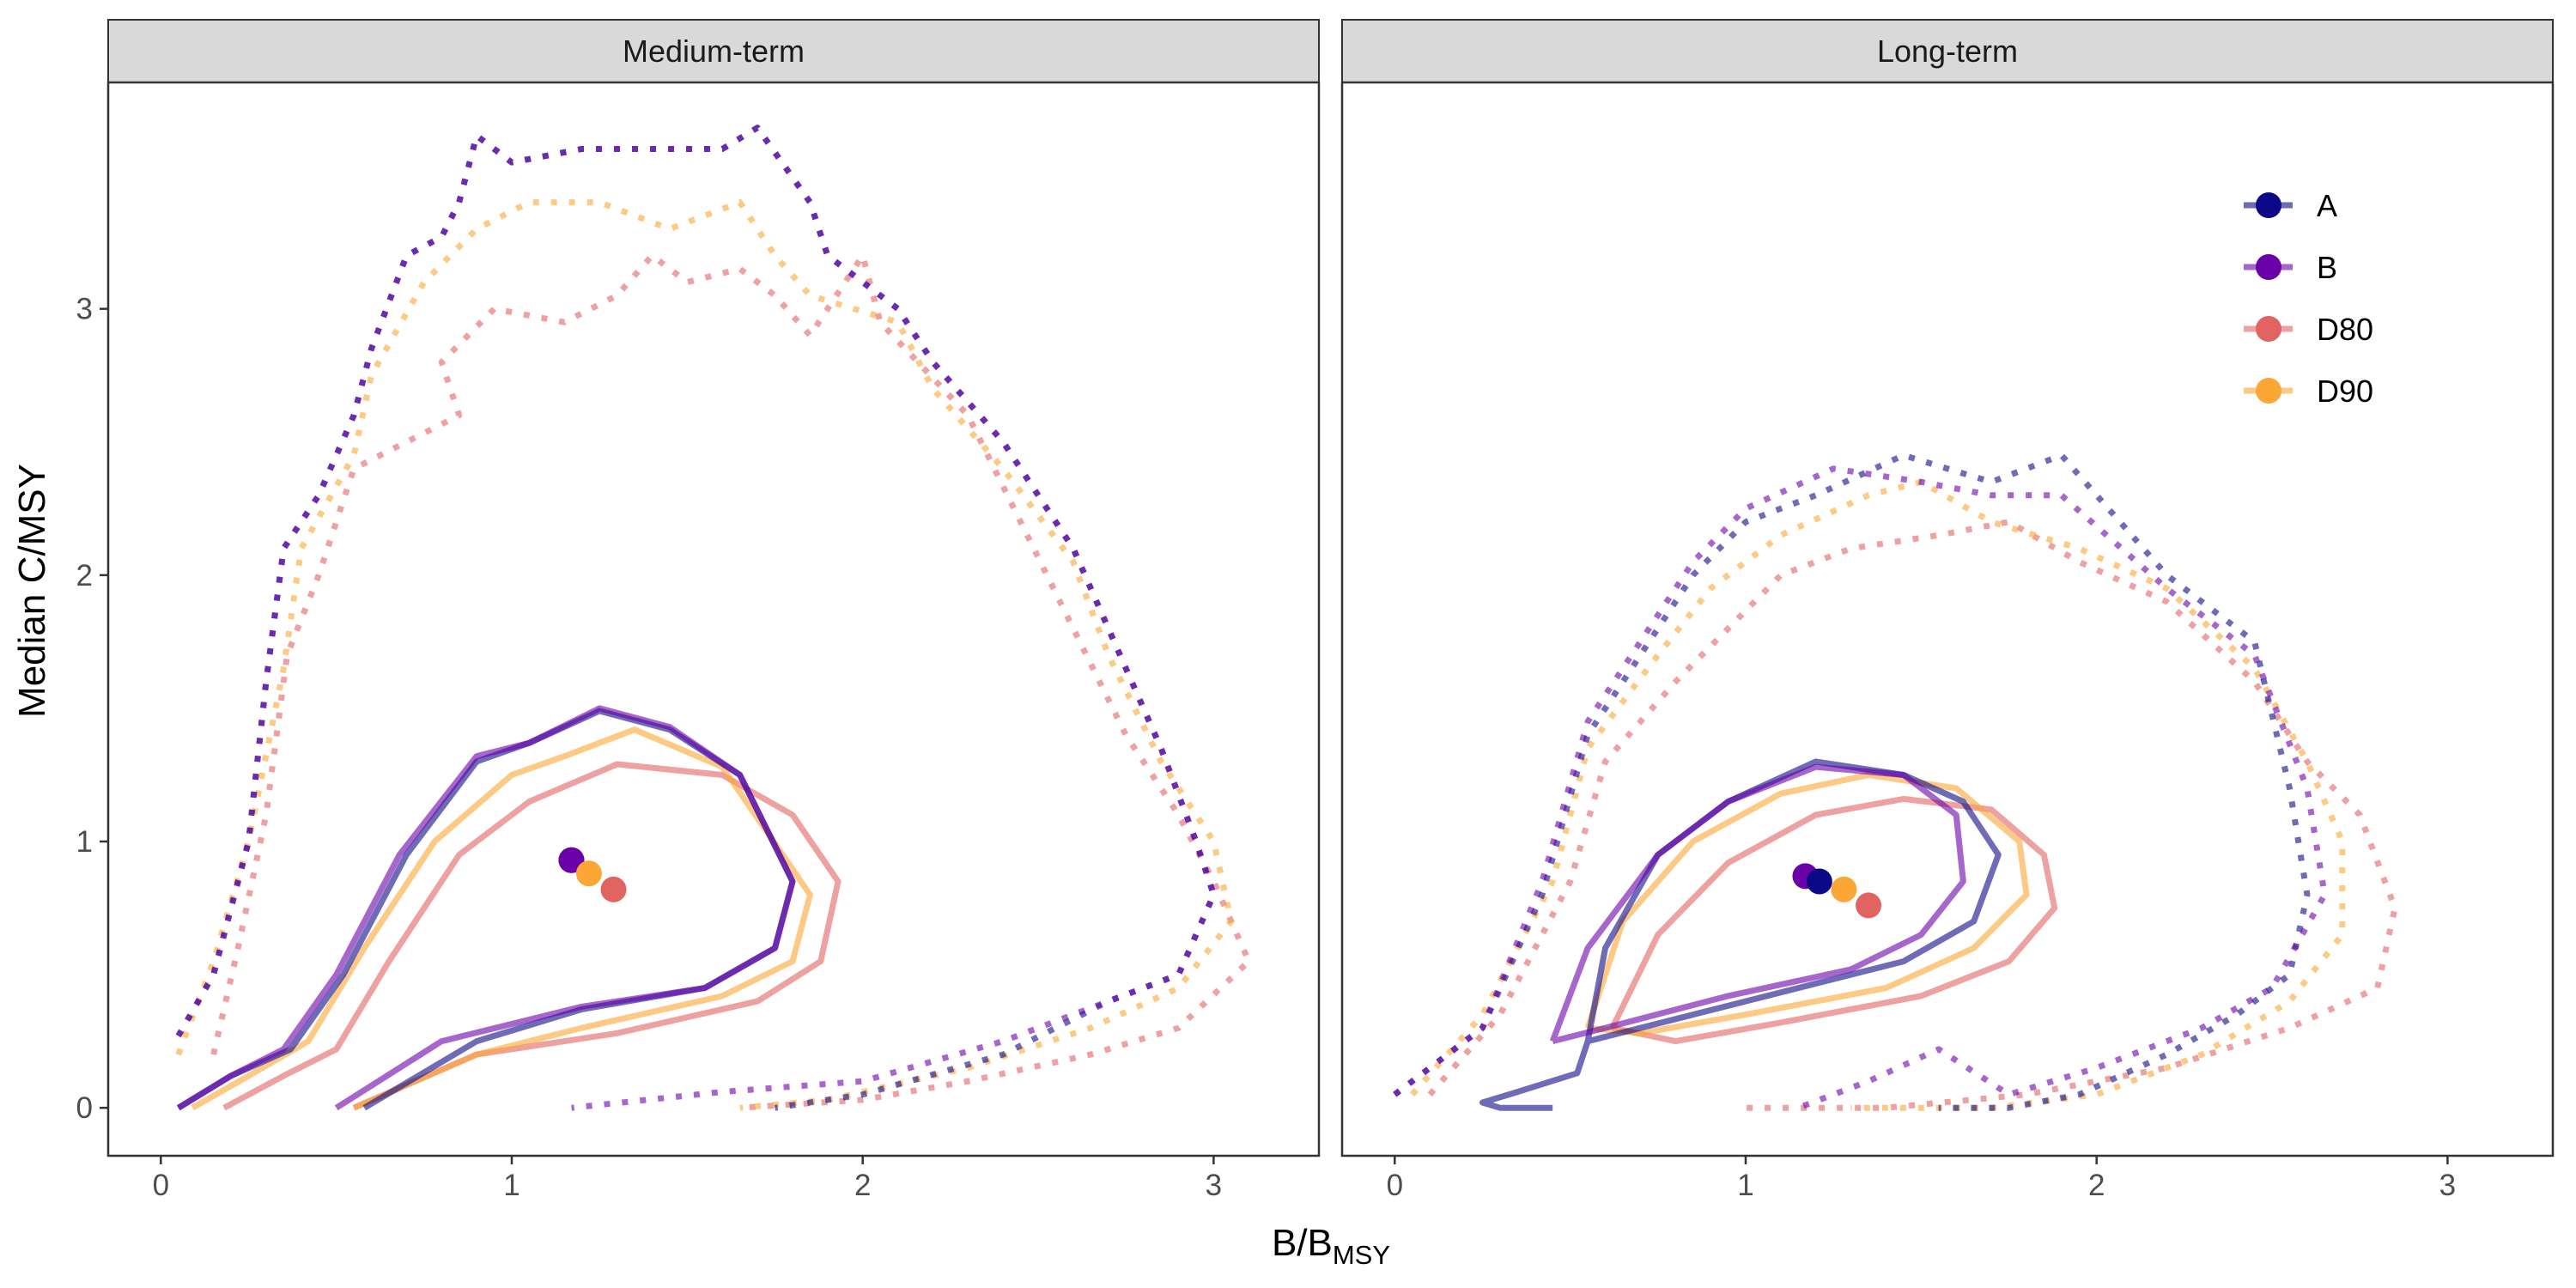 The image size is (2576, 1288). I want to click on x-axis-title: B/BMSY, so click(1331, 1246).